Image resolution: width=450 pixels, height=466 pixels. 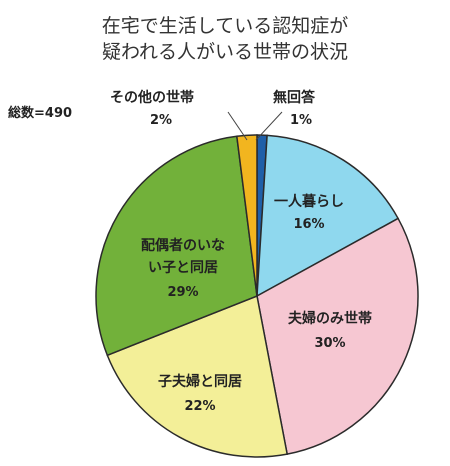 I want to click on leader-line-no-answer, so click(x=269, y=126).